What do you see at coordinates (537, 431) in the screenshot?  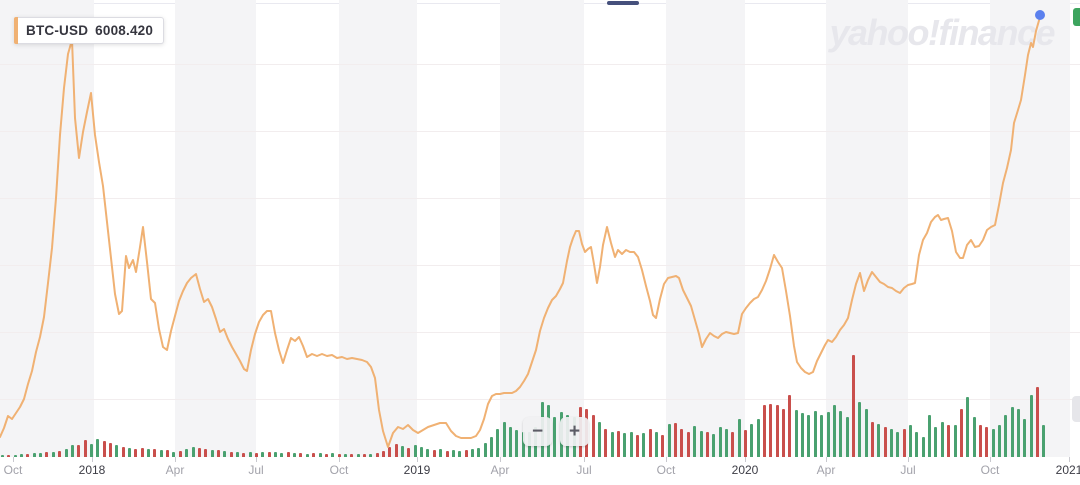 I see `zoom-out-button: −` at bounding box center [537, 431].